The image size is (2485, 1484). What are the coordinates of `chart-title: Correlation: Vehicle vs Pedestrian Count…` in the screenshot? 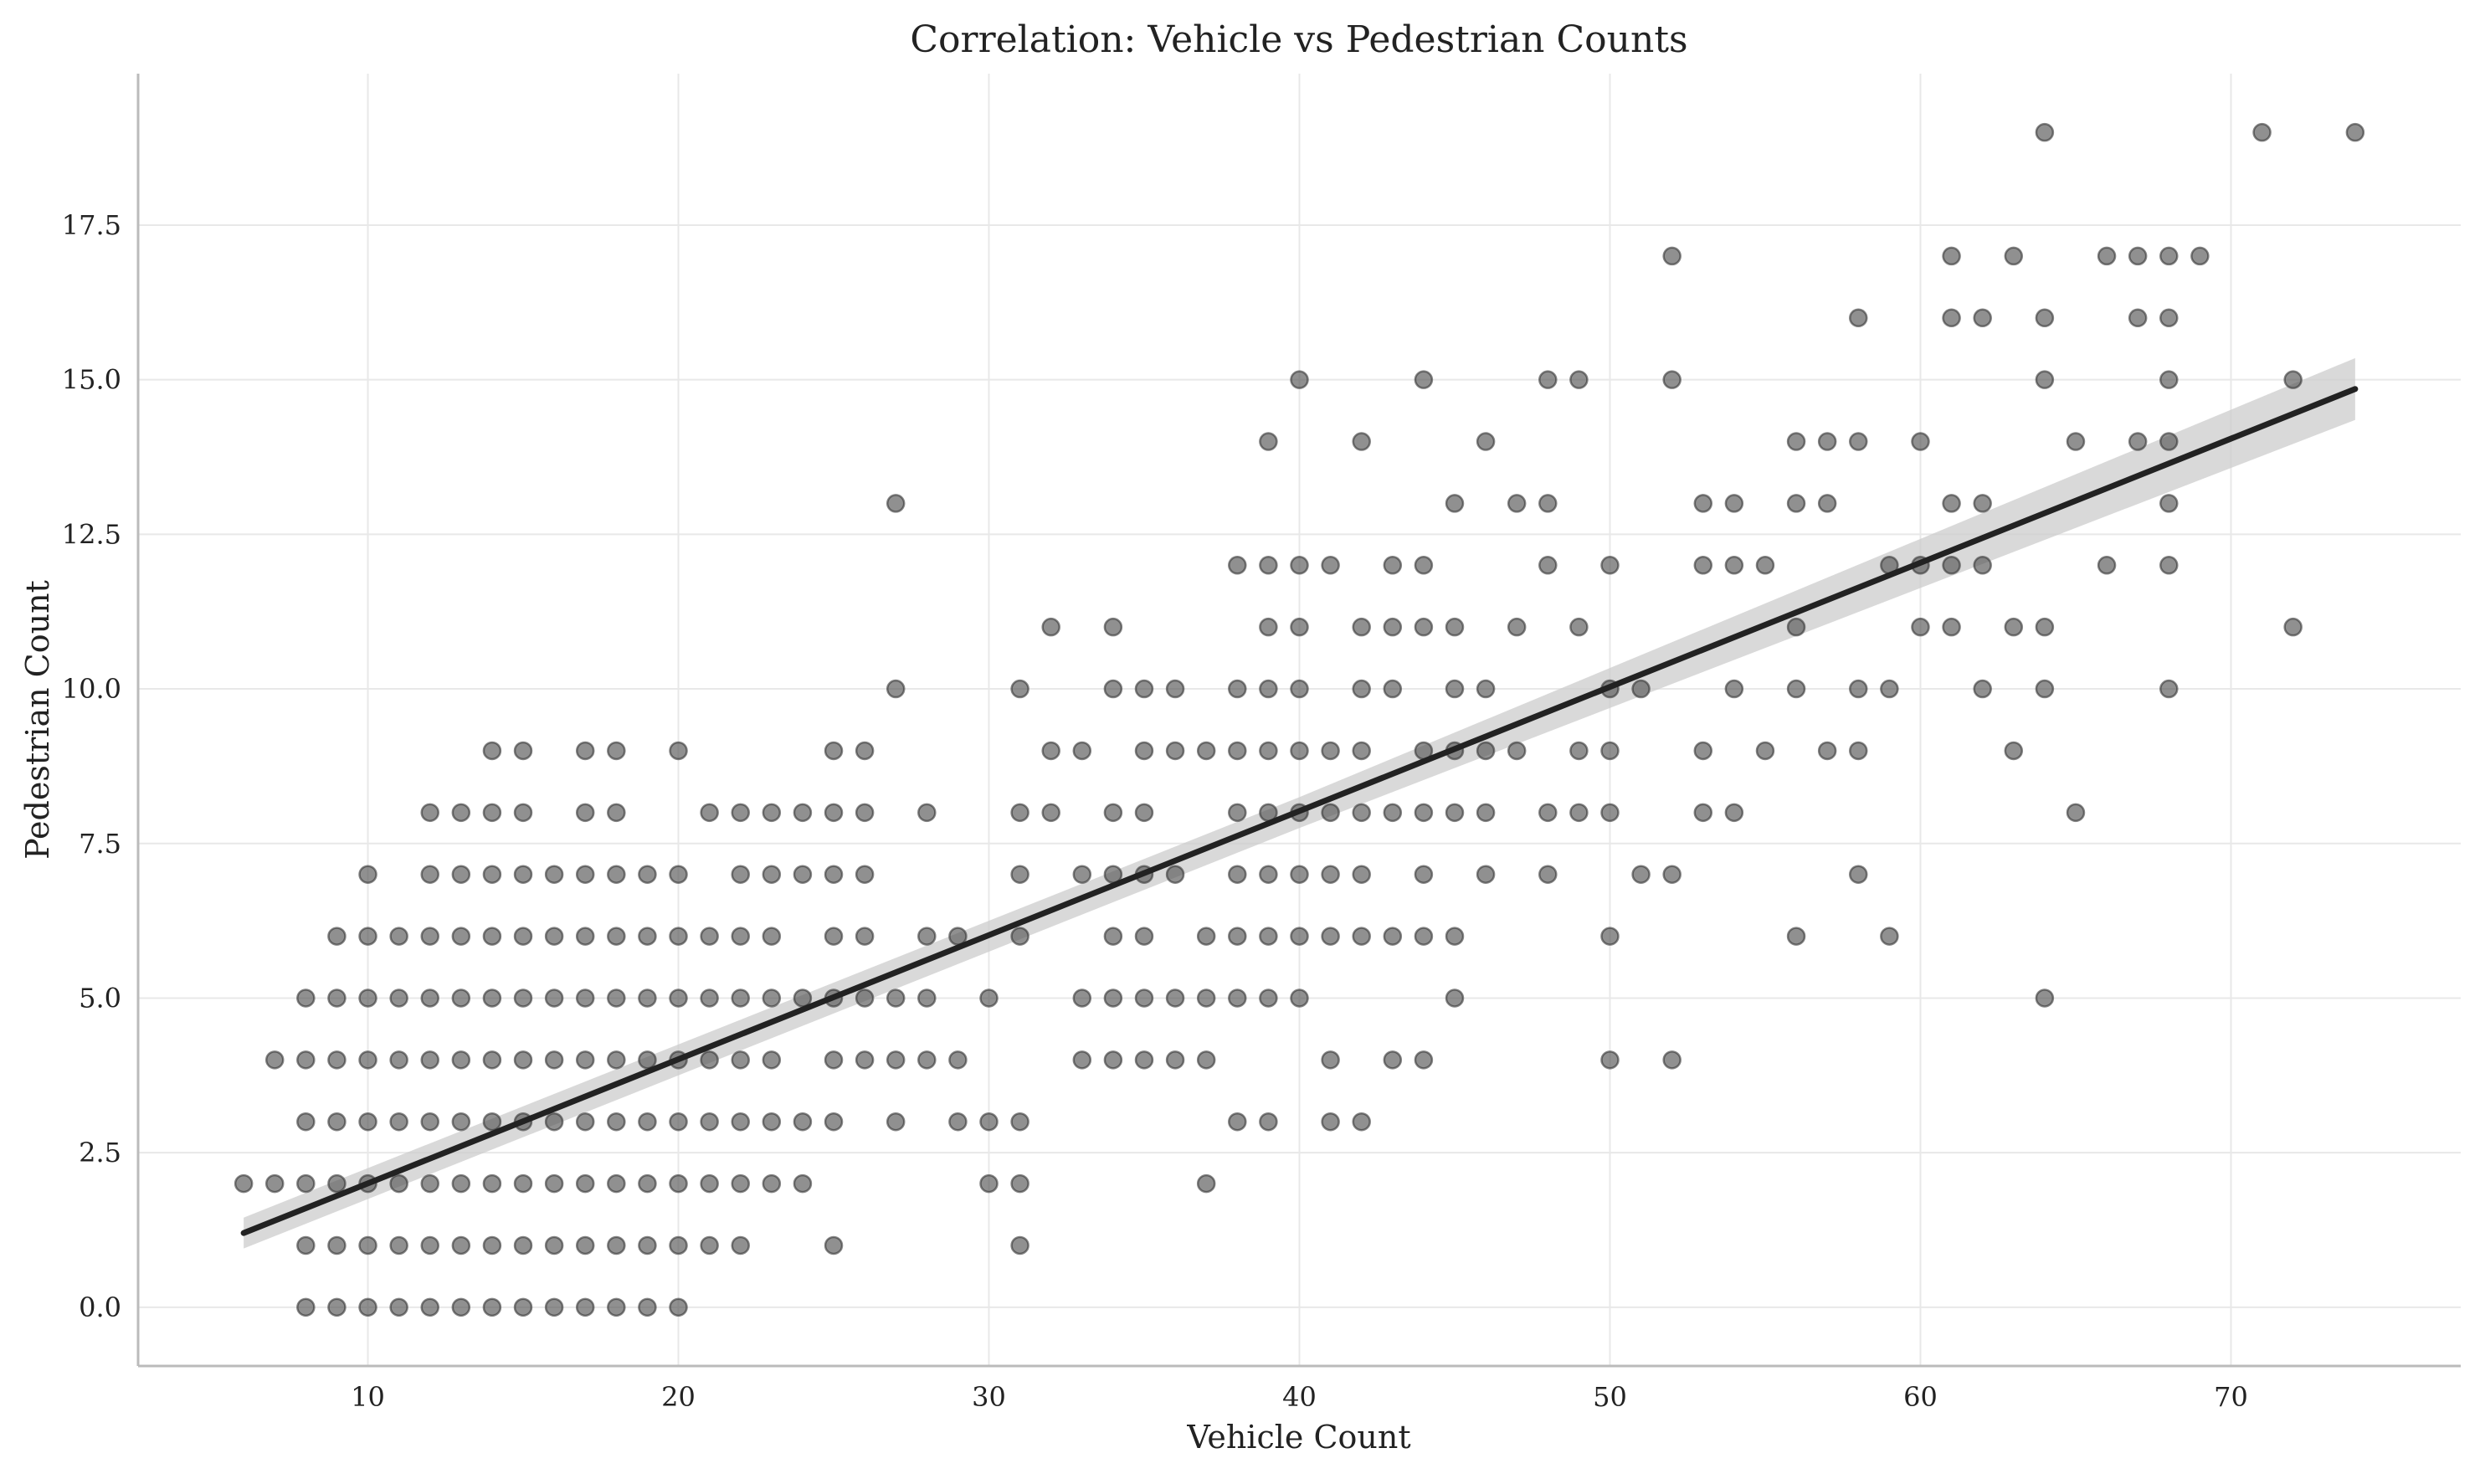 It's located at (1298, 40).